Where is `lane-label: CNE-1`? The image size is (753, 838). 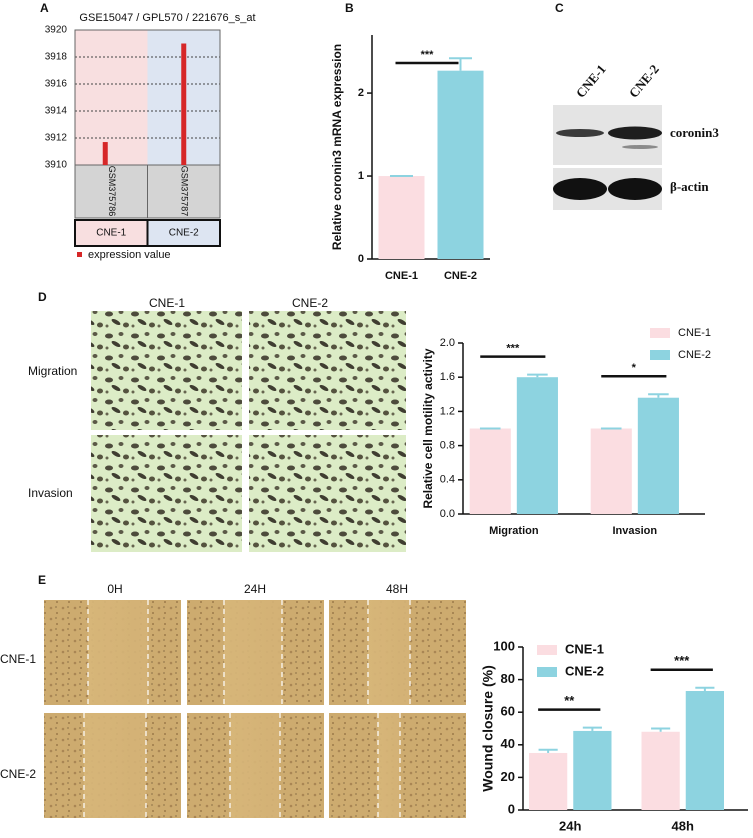 lane-label: CNE-1 is located at coordinates (591, 81).